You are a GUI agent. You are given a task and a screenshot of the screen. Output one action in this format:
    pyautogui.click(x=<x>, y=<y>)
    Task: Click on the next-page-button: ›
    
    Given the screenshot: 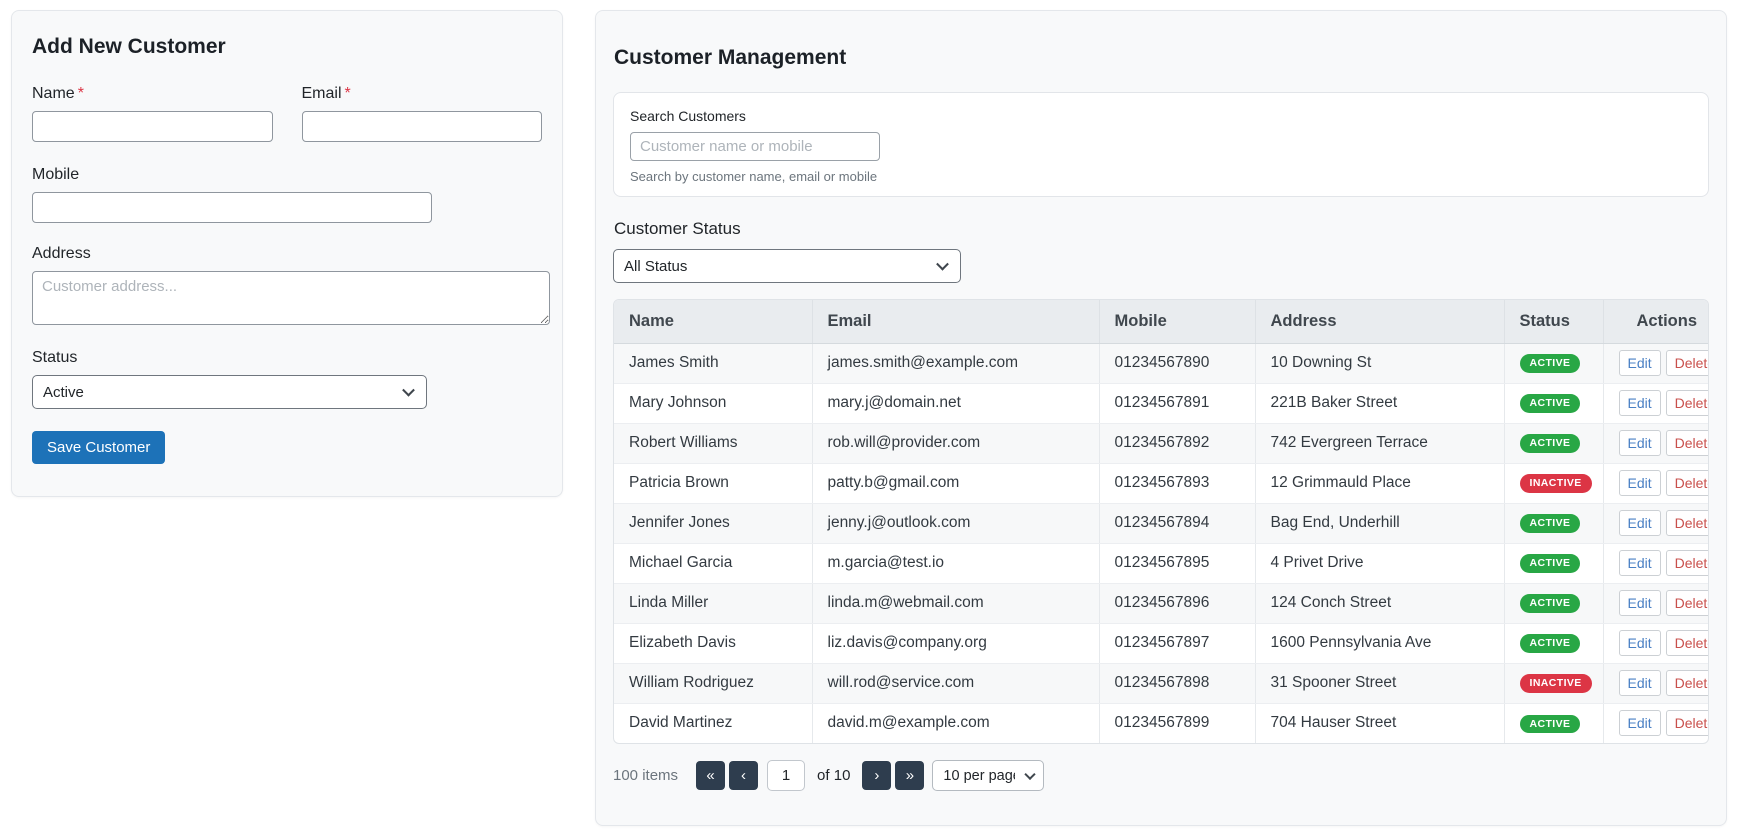 What is the action you would take?
    pyautogui.click(x=877, y=775)
    